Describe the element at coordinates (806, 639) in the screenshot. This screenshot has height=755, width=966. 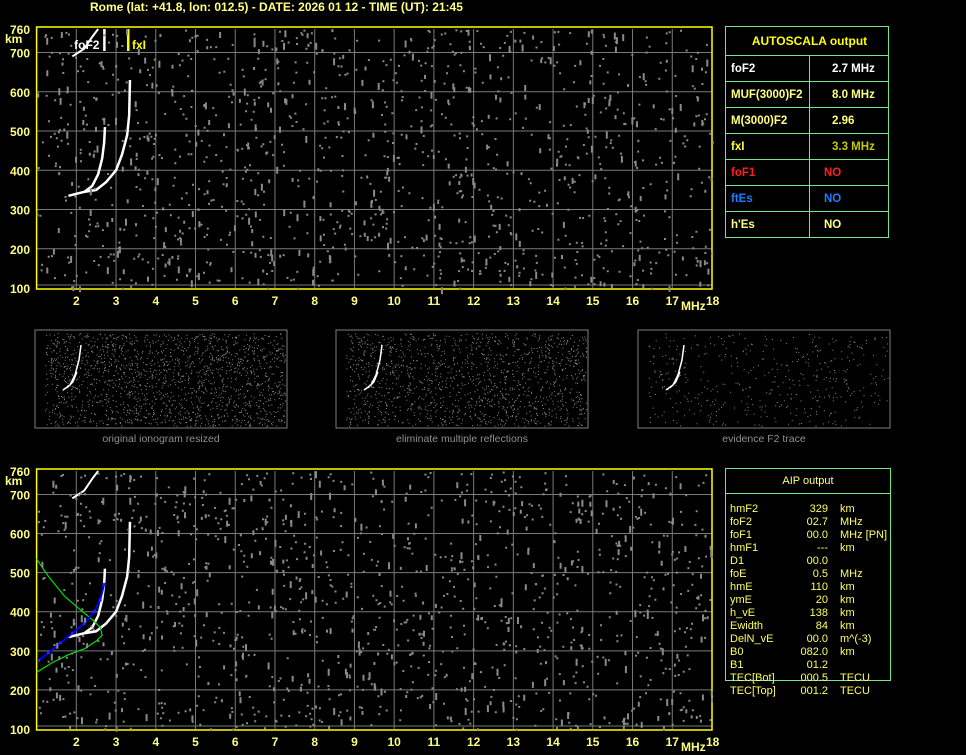
I see `aip-row: DelN_vE 00.0 m^(-3)` at that location.